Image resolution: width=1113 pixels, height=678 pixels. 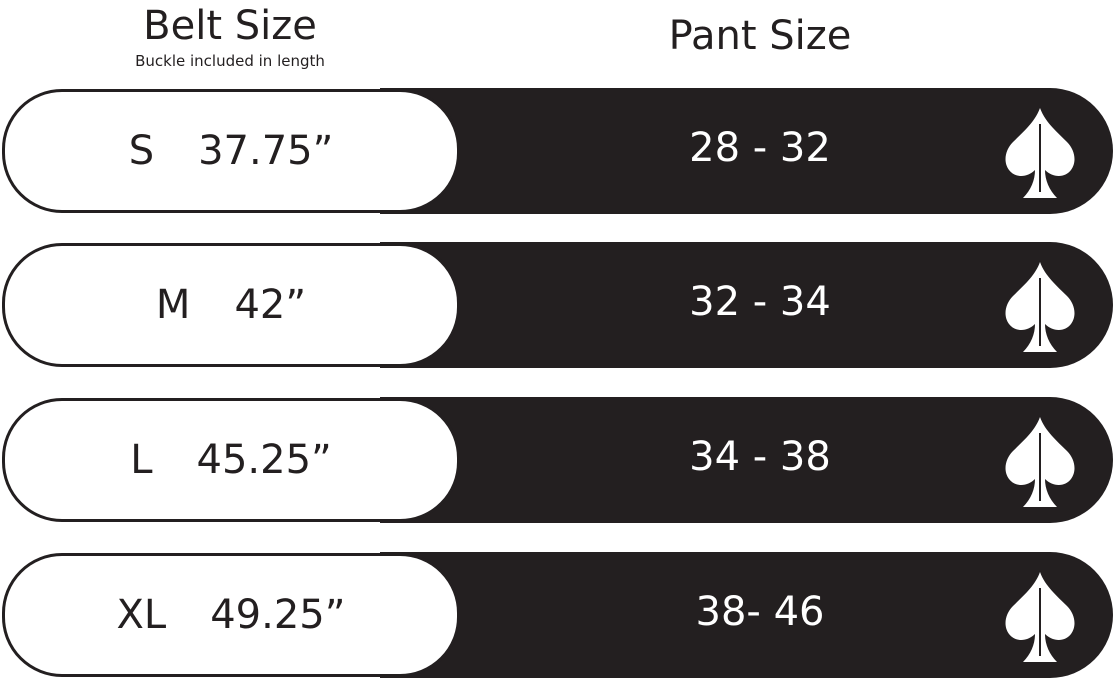 What do you see at coordinates (760, 612) in the screenshot?
I see `pant-size-range: 38- 46` at bounding box center [760, 612].